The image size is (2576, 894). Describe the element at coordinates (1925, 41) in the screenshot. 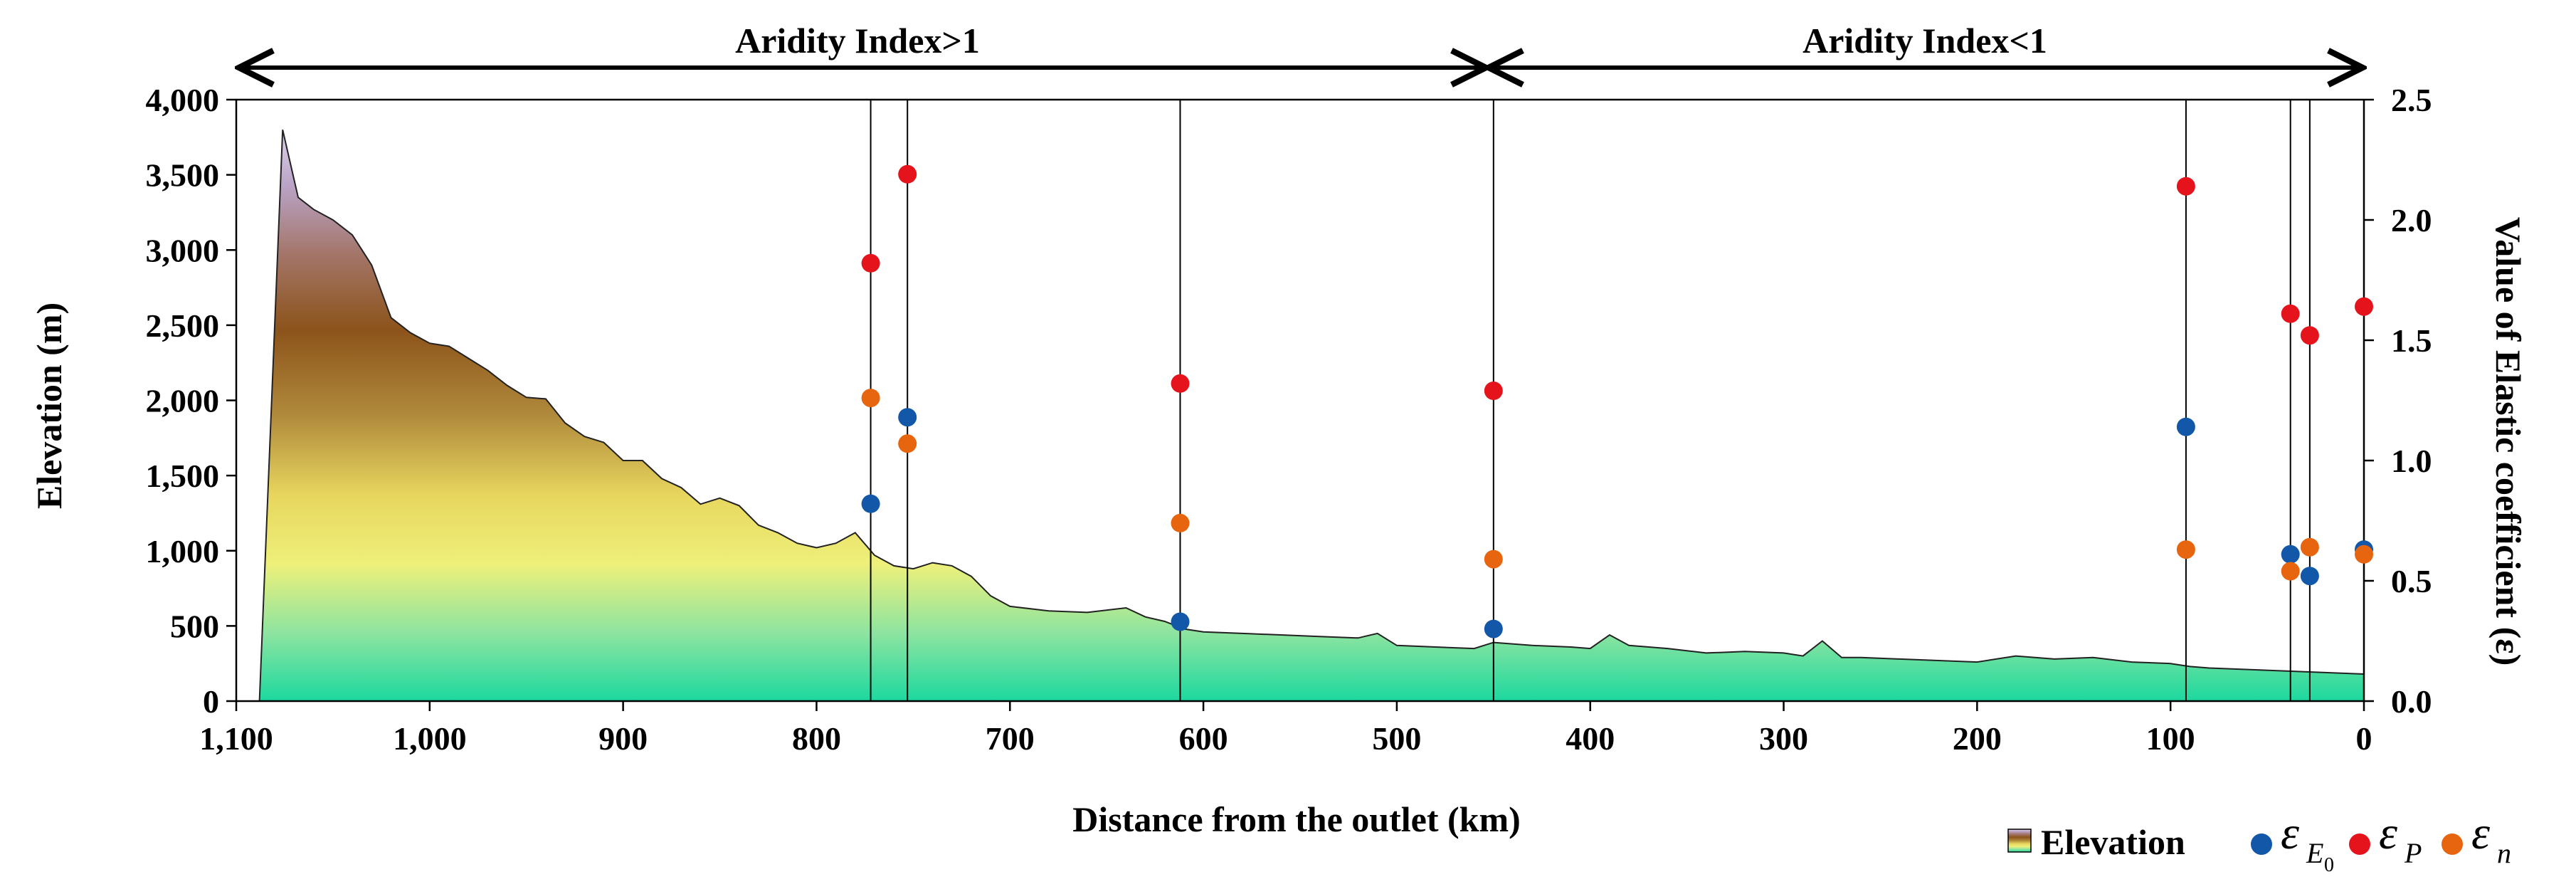

I see `region-label-aridity-low: Aridity Index<1` at that location.